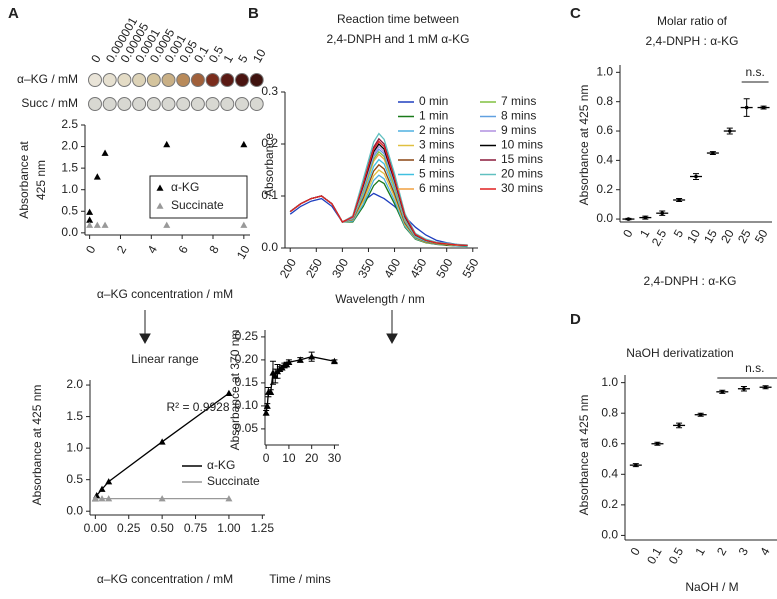 The image size is (777, 599). I want to click on annotation: n.s., so click(754, 368).